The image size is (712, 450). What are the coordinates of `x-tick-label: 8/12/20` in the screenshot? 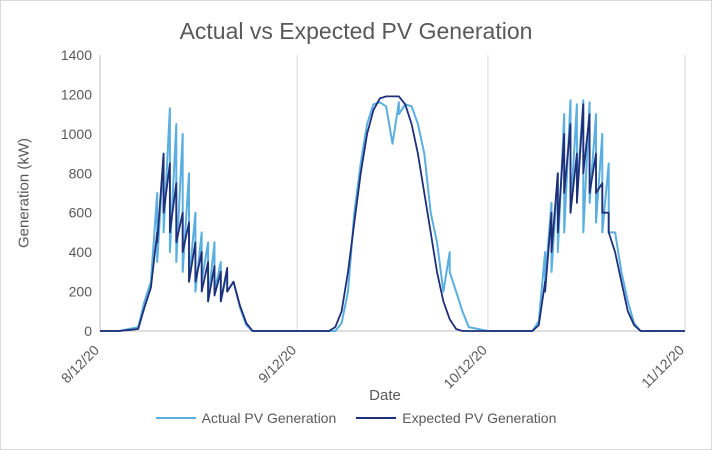 It's located at (80, 364).